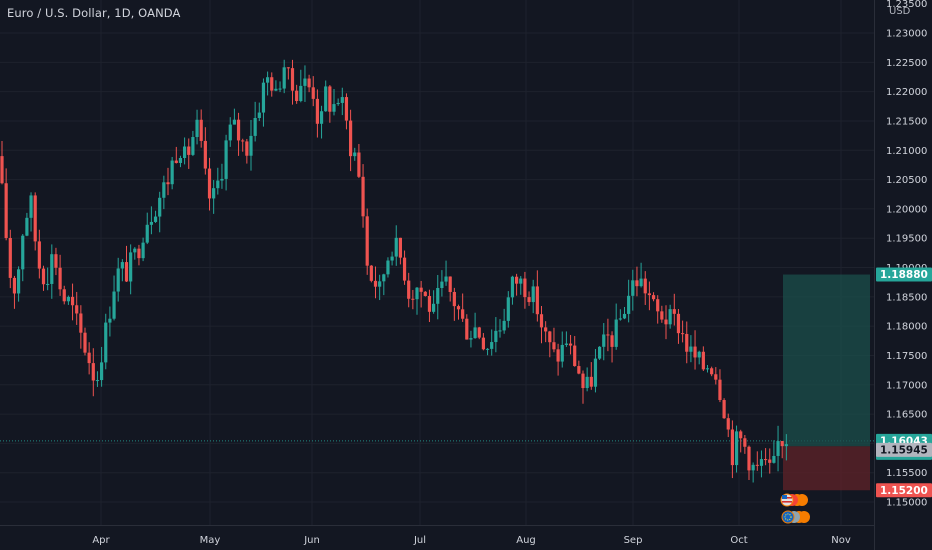 The height and width of the screenshot is (550, 932). Describe the element at coordinates (795, 508) in the screenshot. I see `economic-events` at that location.